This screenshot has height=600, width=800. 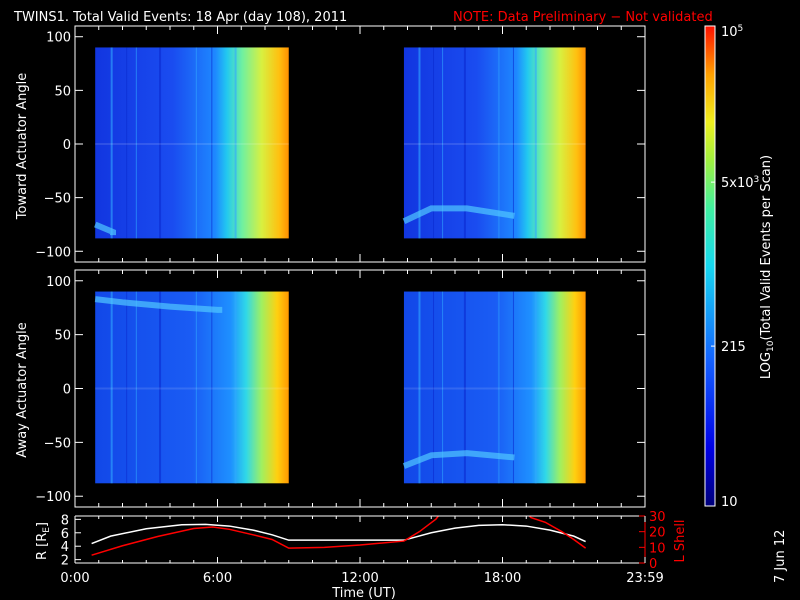 What do you see at coordinates (65, 547) in the screenshot?
I see `r-ytick-label: 4` at bounding box center [65, 547].